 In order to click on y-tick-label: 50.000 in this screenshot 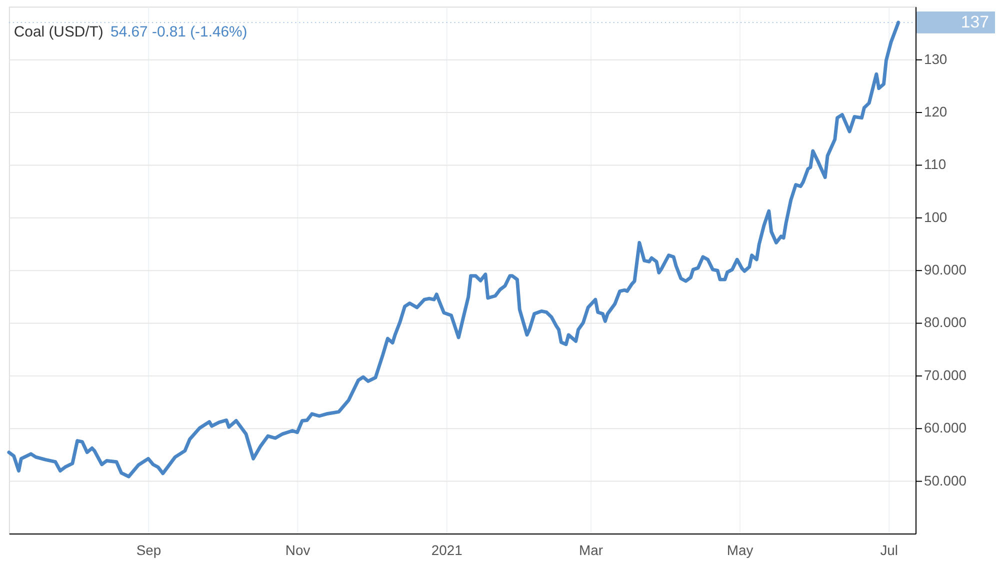, I will do `click(945, 480)`.